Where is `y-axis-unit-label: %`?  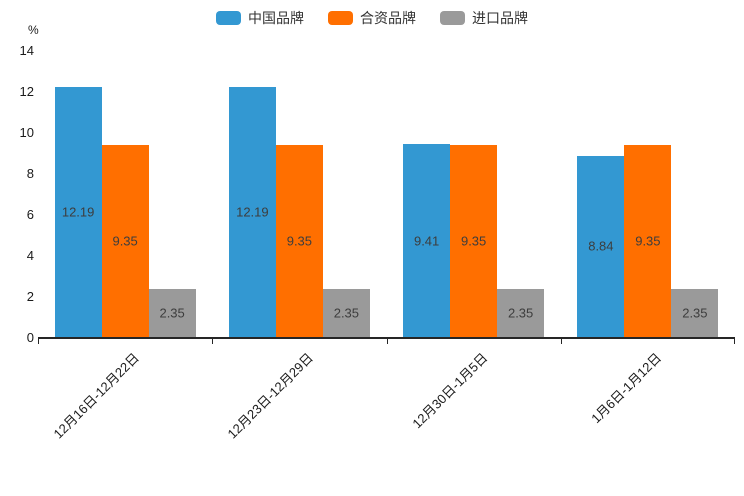 y-axis-unit-label: % is located at coordinates (33, 30).